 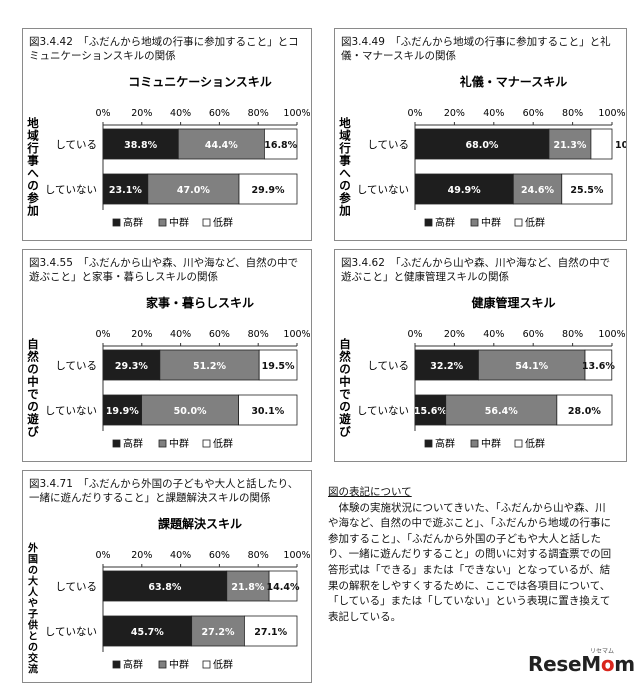 I want to click on data-label: 15.6%, so click(x=430, y=411).